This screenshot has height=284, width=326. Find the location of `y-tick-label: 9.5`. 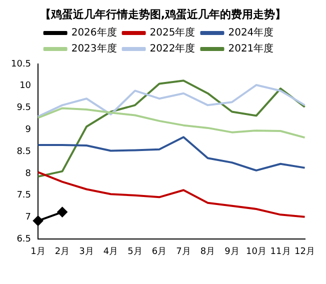

y-tick-label: 9.5 is located at coordinates (24, 108).